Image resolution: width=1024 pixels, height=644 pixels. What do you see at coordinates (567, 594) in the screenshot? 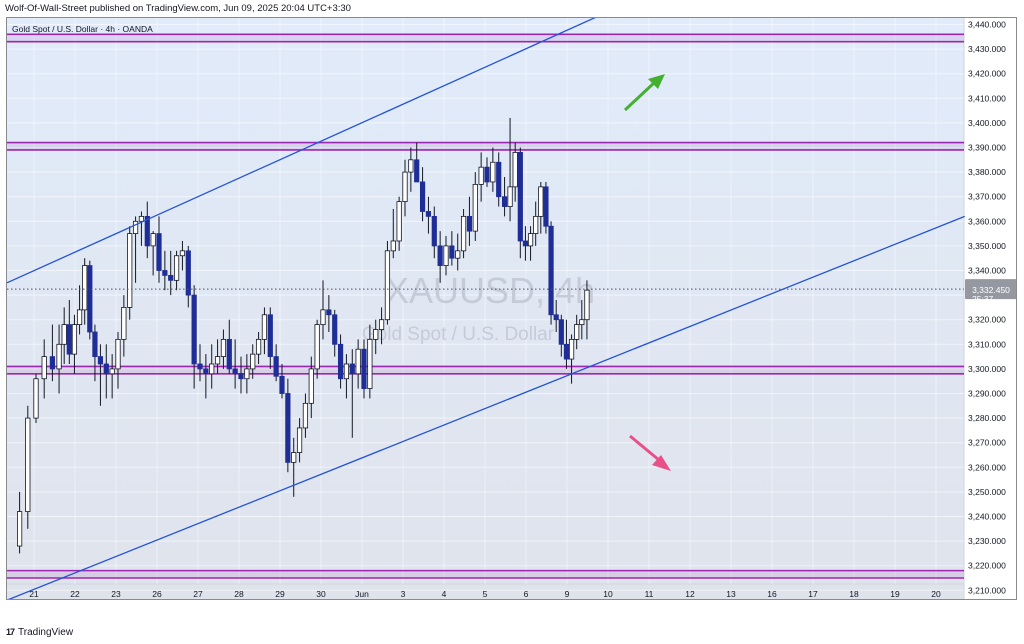
I see `x-tick-label: 9` at bounding box center [567, 594].